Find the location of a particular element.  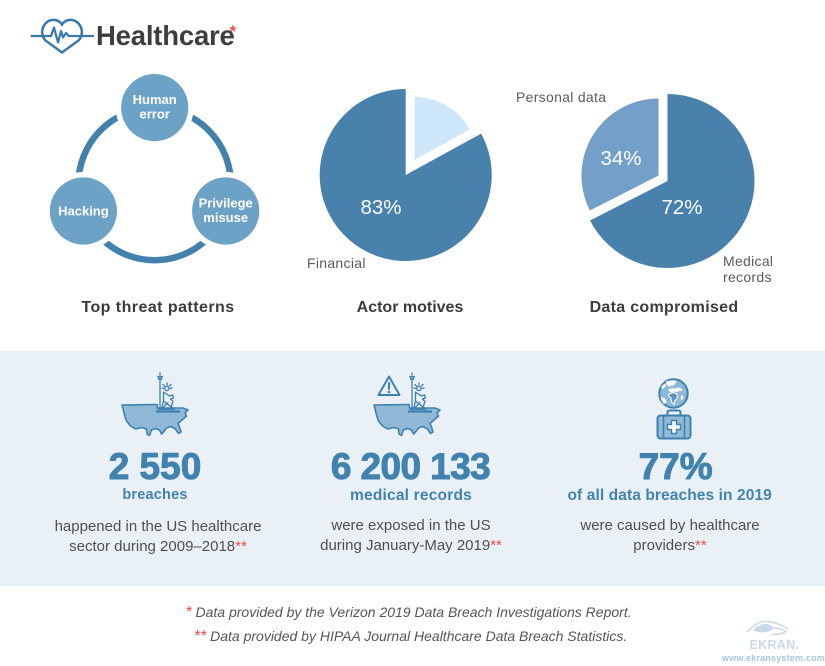

svg-text: 83% is located at coordinates (380, 207).